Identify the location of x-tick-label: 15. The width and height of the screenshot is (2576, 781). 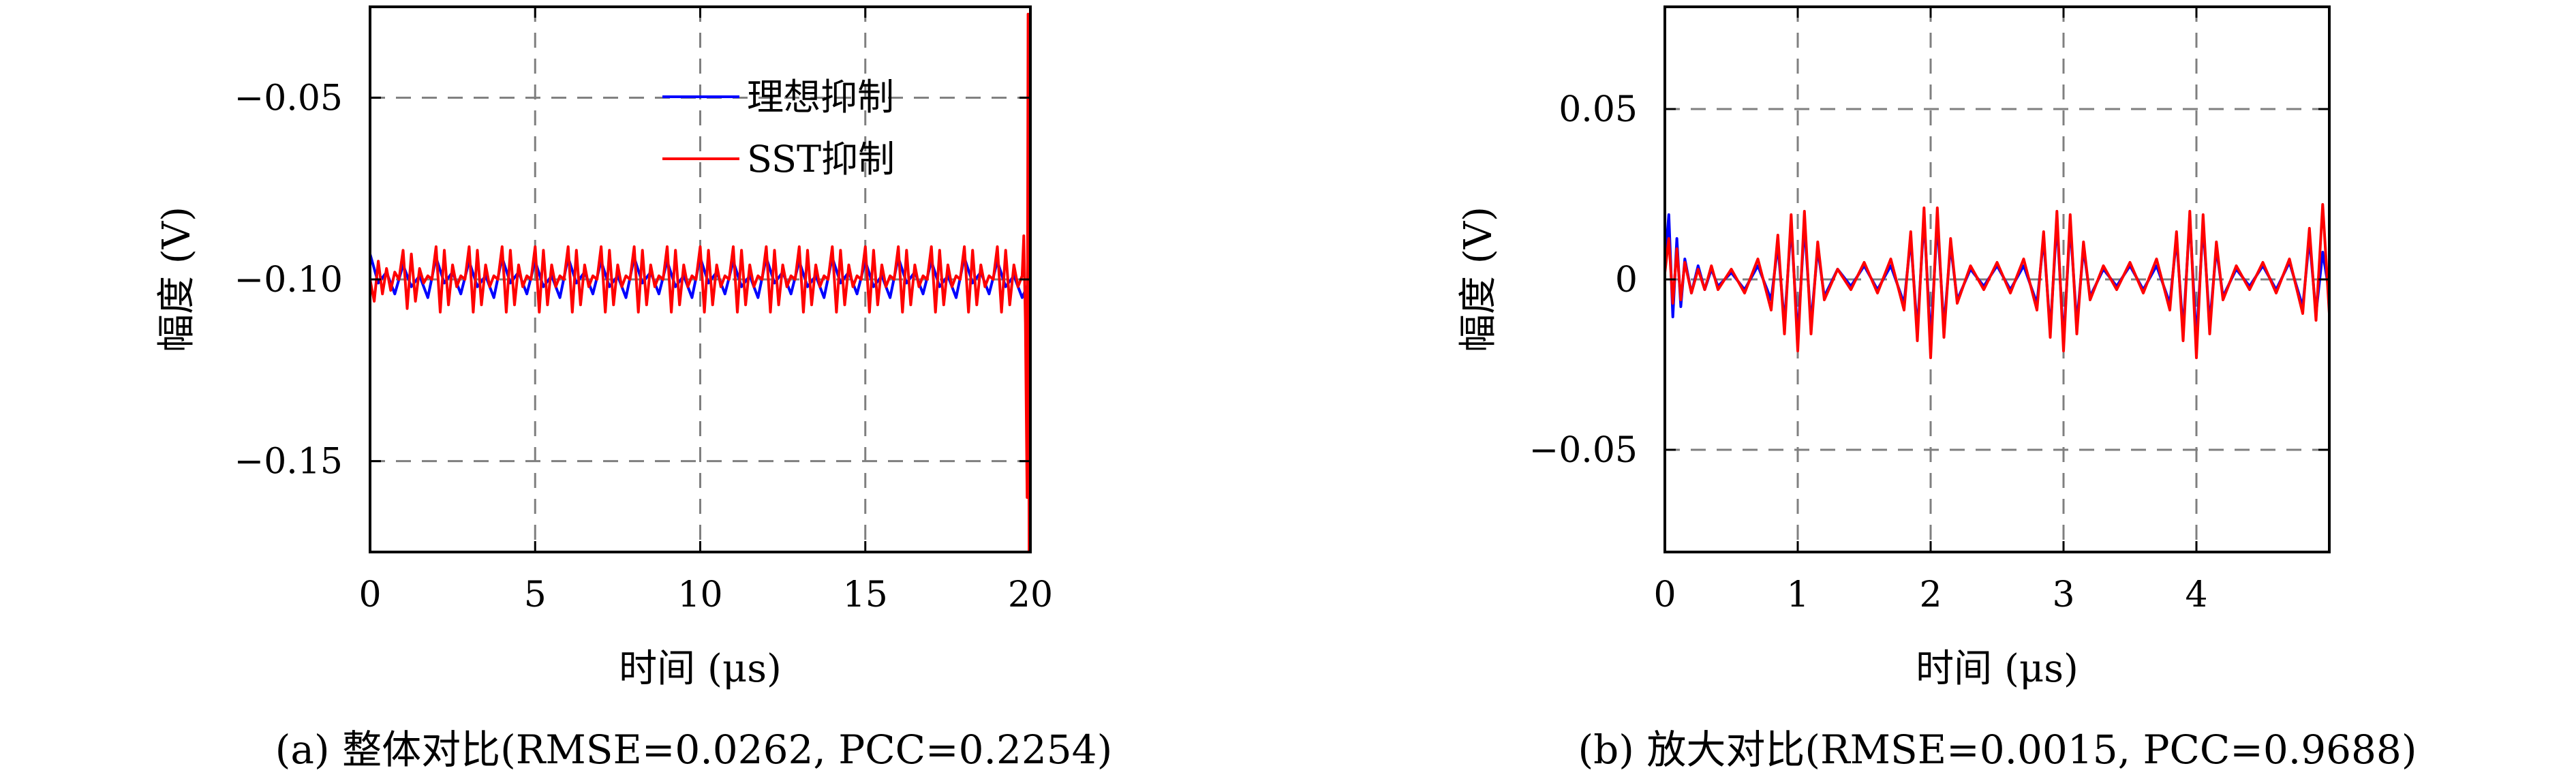
(865, 595).